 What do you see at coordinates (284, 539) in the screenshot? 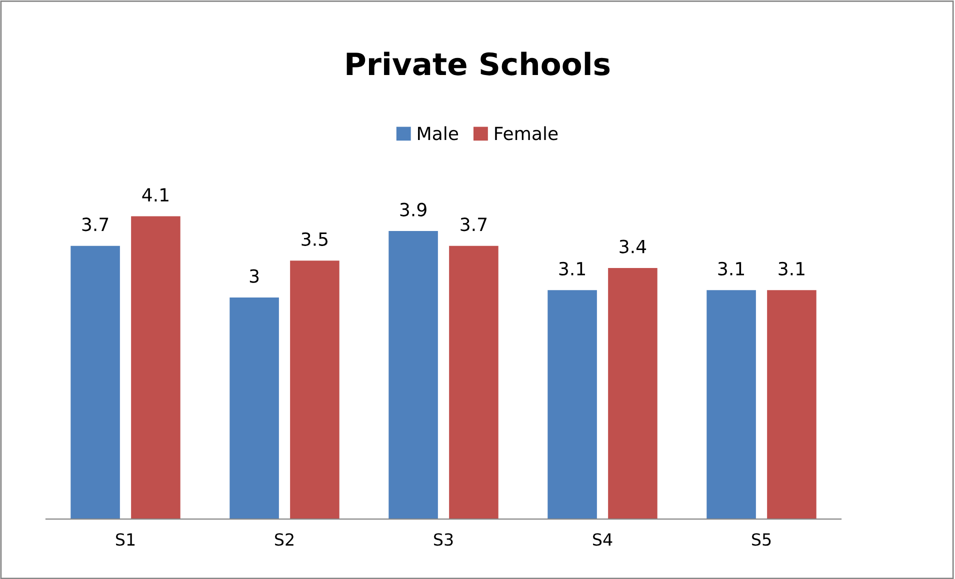
I see `x-tick-label: S2` at bounding box center [284, 539].